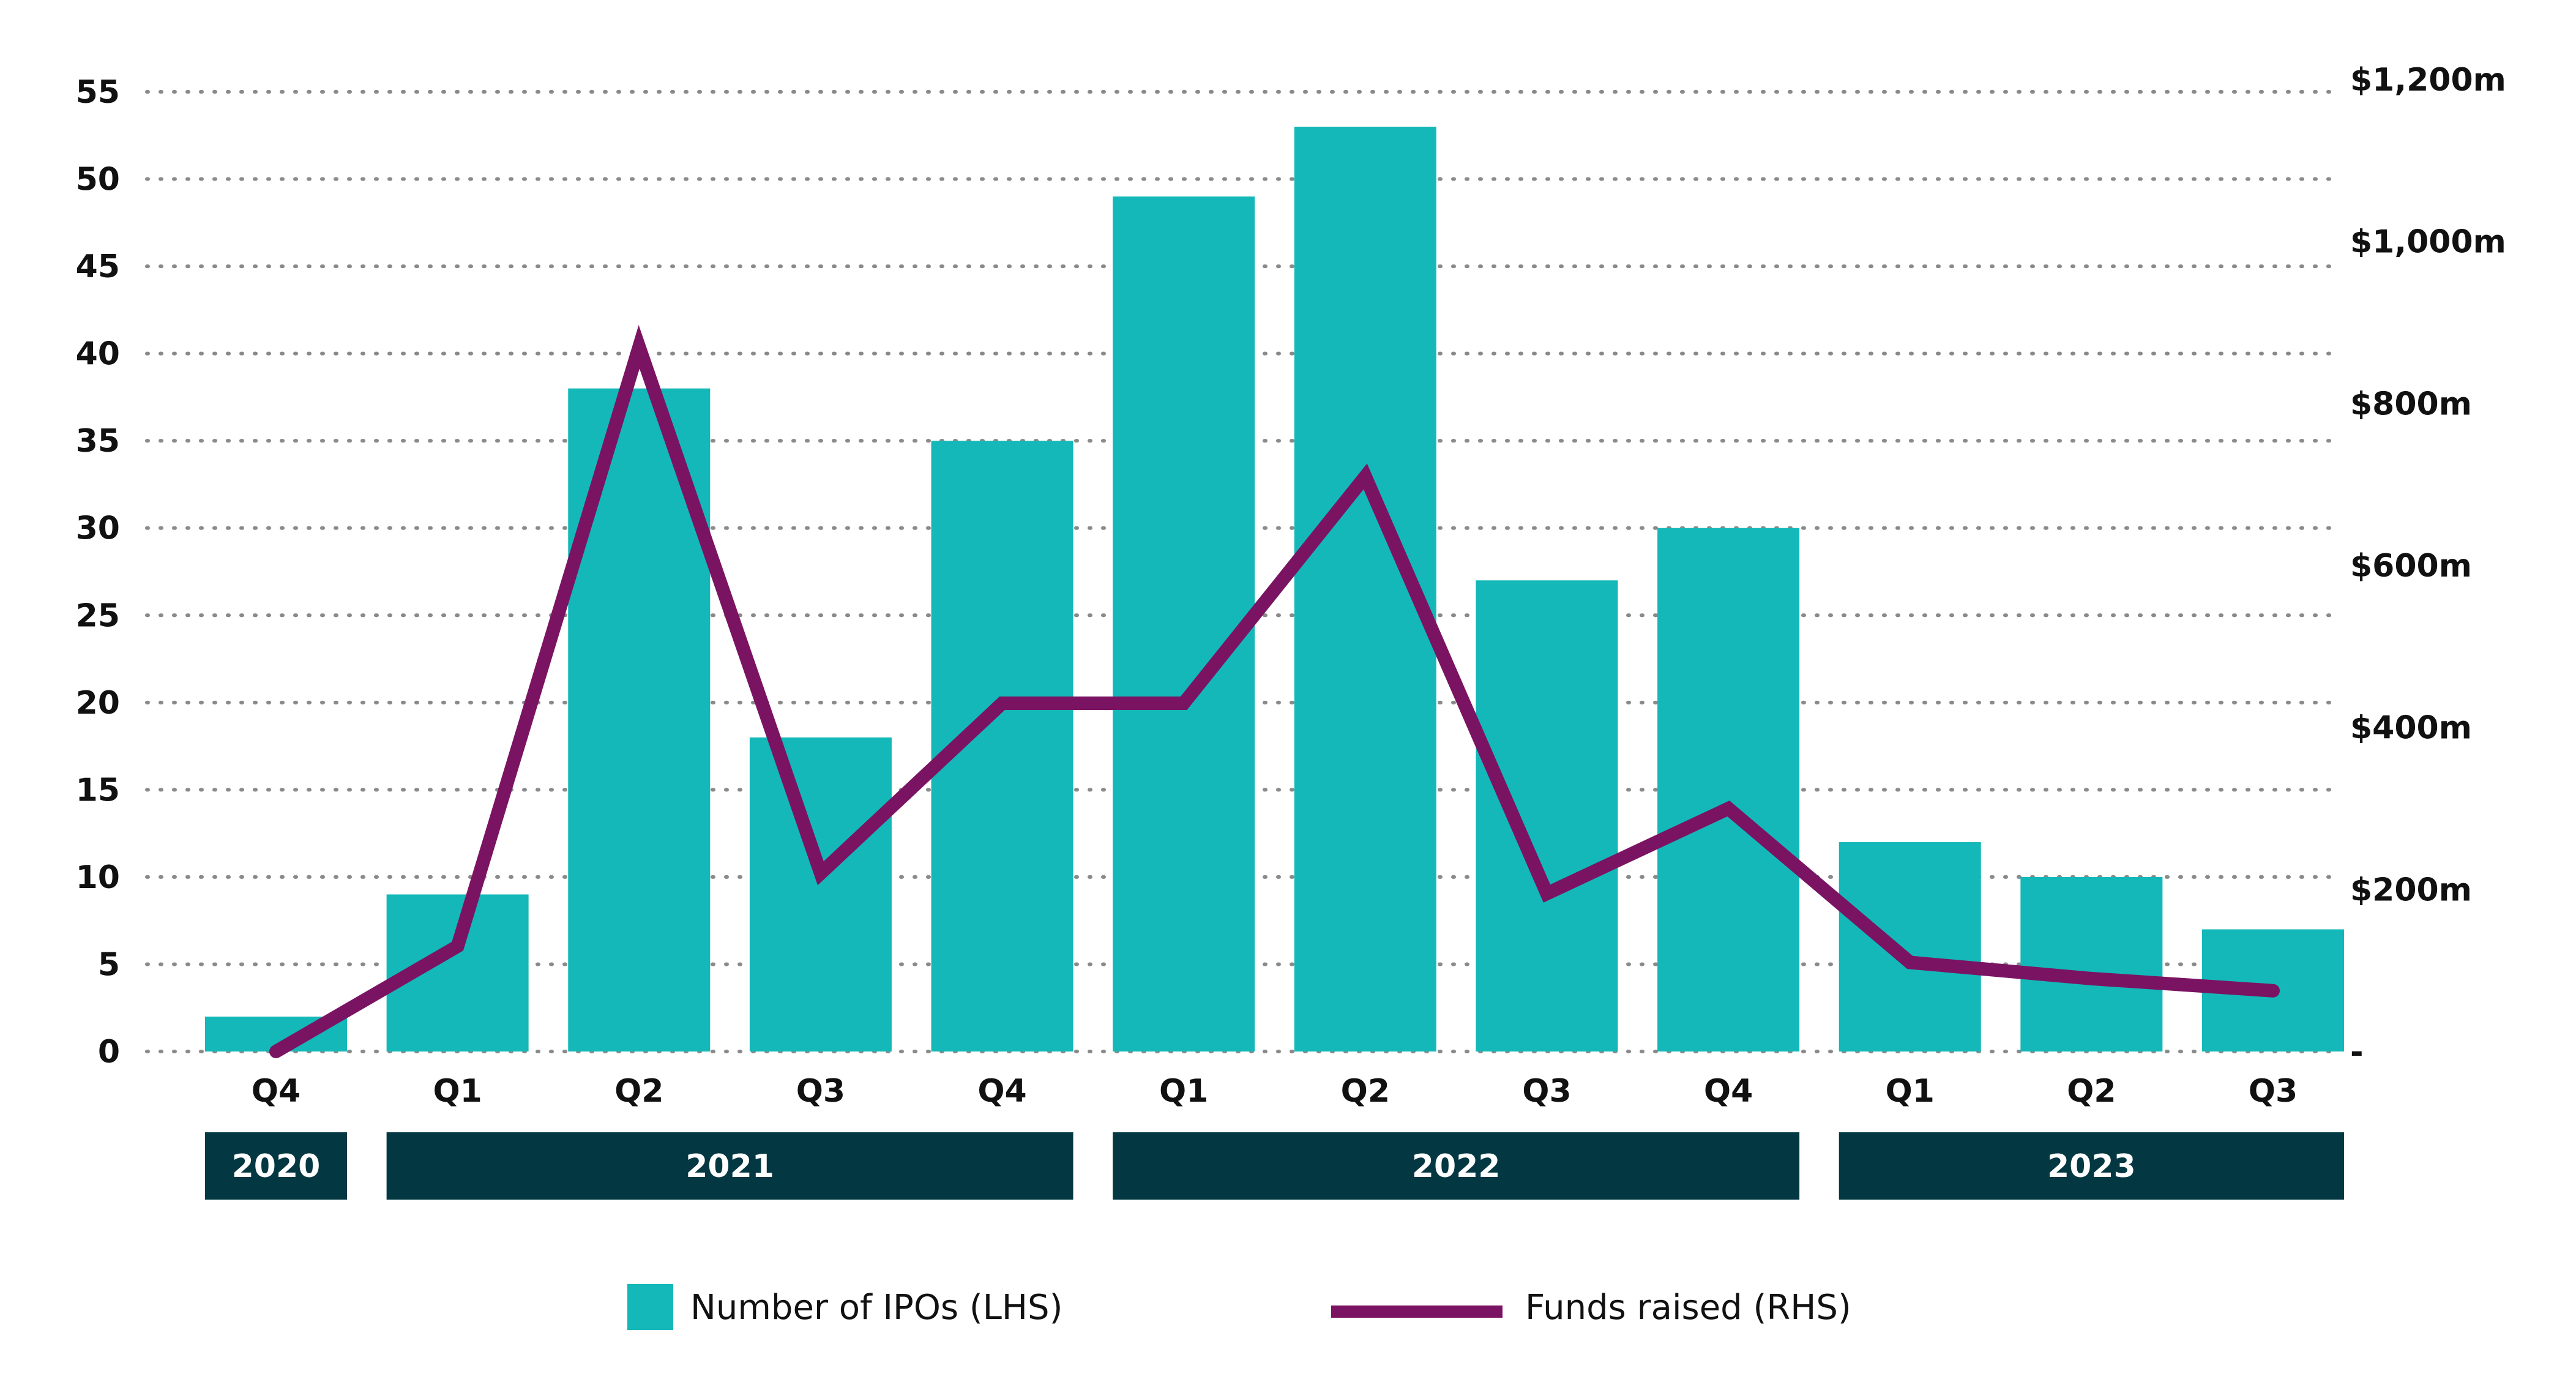  I want to click on legend-swatch-funds, so click(1417, 1312).